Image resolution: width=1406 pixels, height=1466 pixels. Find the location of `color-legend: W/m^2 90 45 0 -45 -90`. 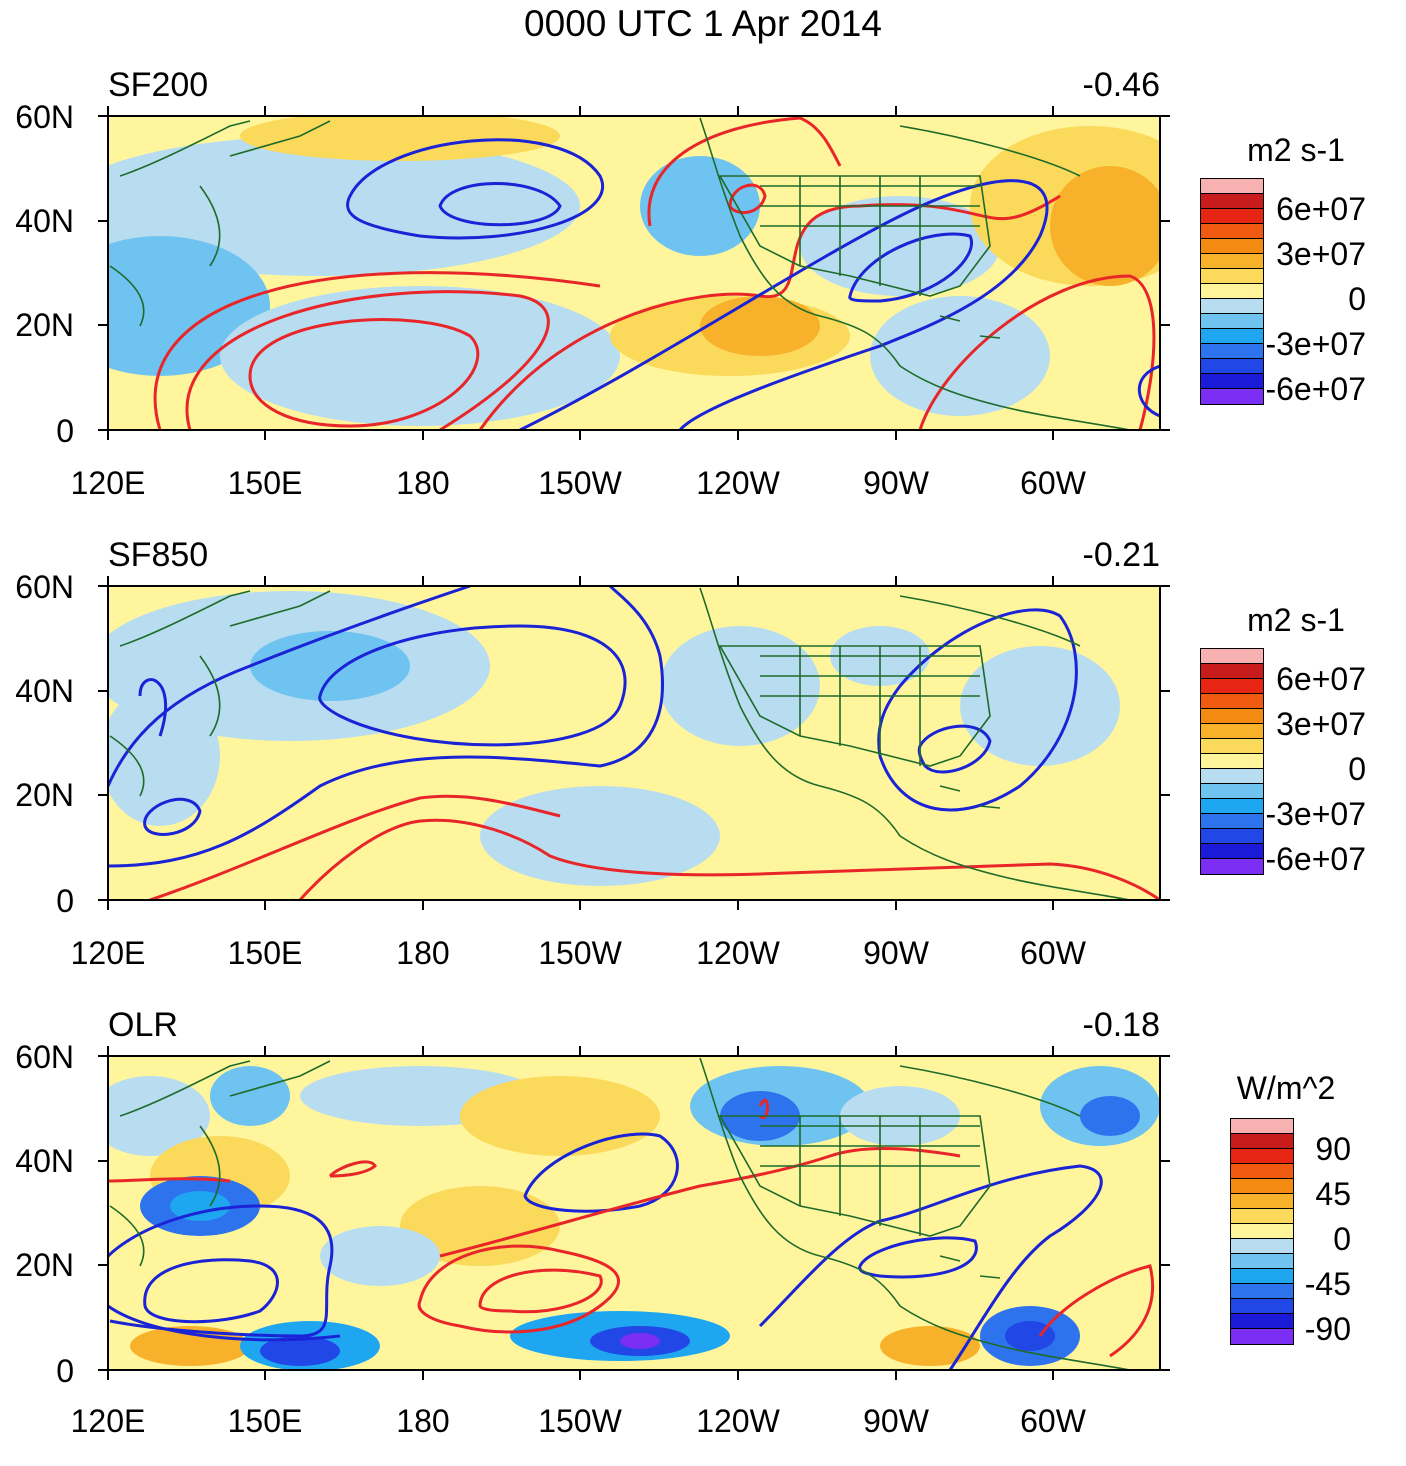

color-legend: W/m^2 90 45 0 -45 -90 is located at coordinates (1316, 1220).